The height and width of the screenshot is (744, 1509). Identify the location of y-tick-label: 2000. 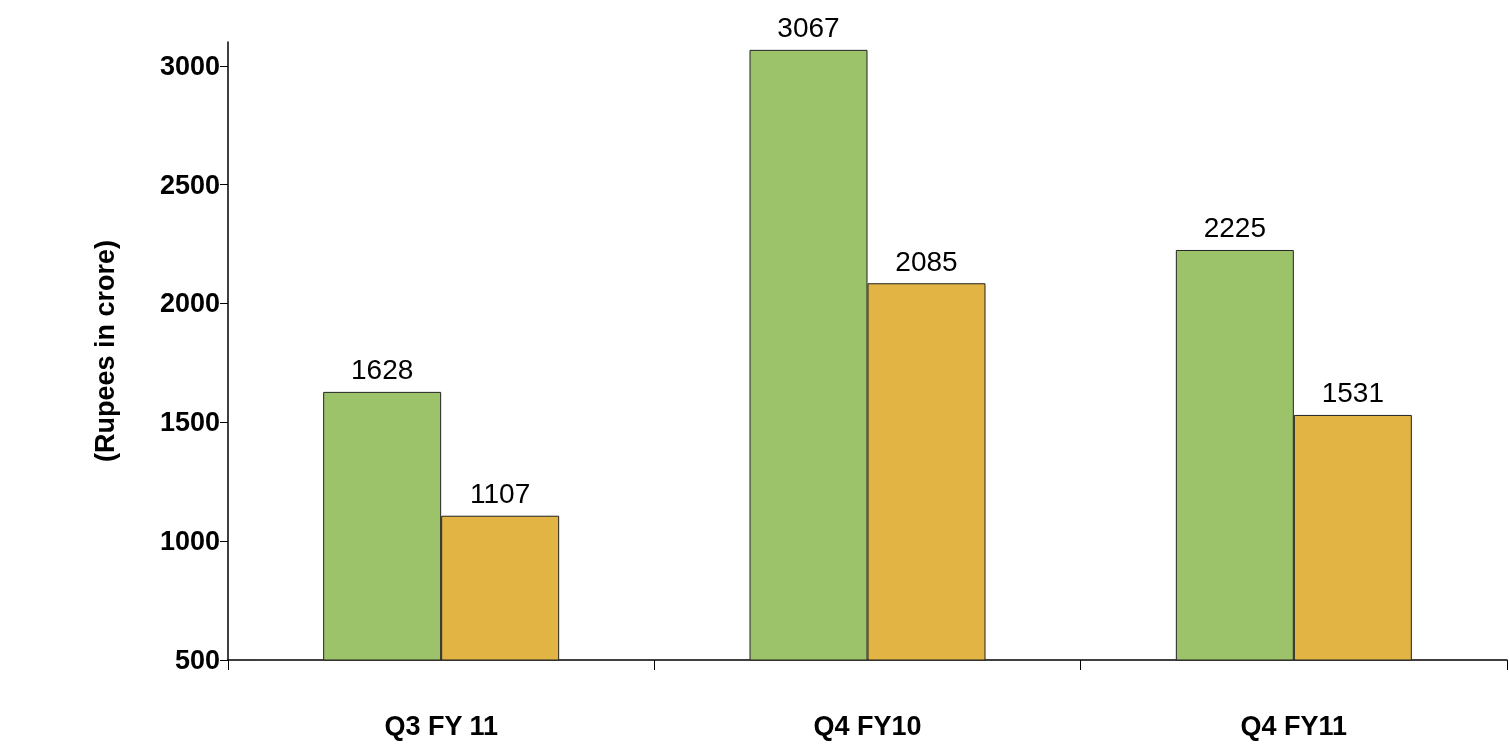
(189, 303).